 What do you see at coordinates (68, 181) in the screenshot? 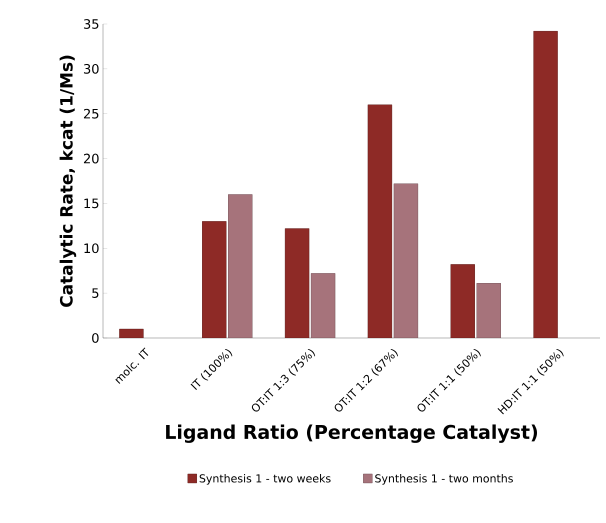
I see `y-axis-title: Catalytic Rate, kcat (1/Ms)` at bounding box center [68, 181].